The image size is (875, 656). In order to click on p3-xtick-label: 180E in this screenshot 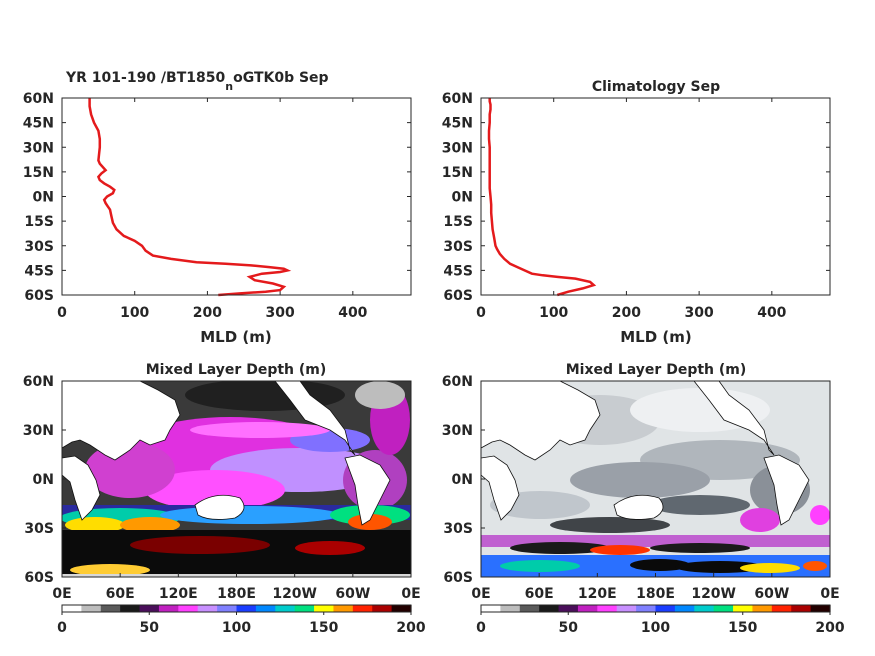, I will do `click(236, 594)`.